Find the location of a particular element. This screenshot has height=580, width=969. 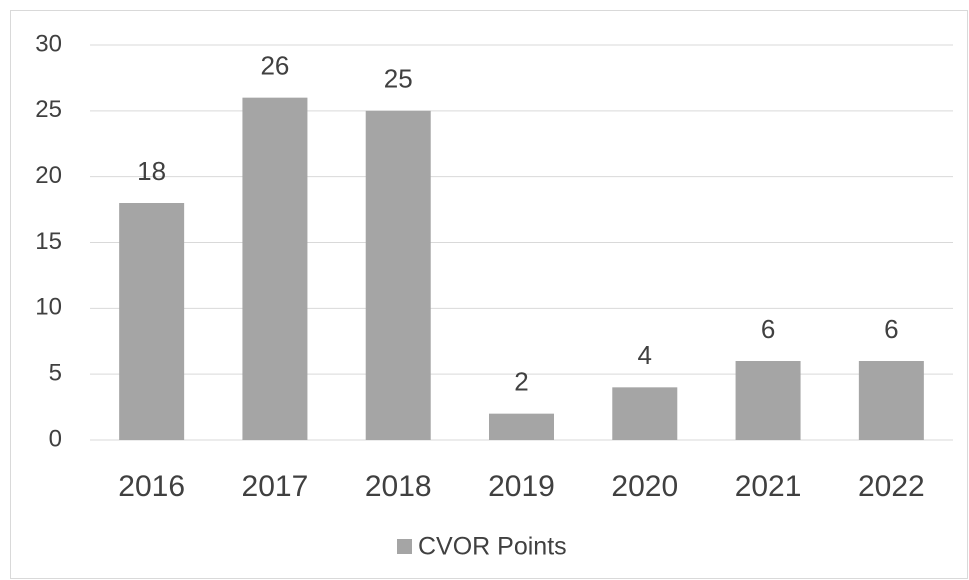

legend-swatch is located at coordinates (404, 546).